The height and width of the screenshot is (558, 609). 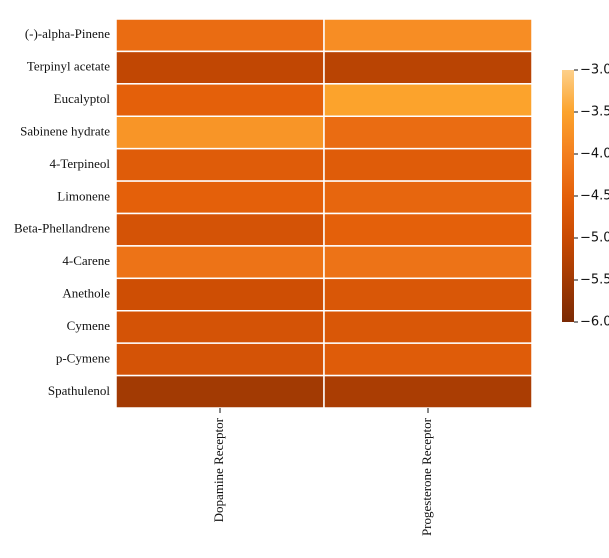 I want to click on column-label: Dopamine Receptor, so click(x=218, y=469).